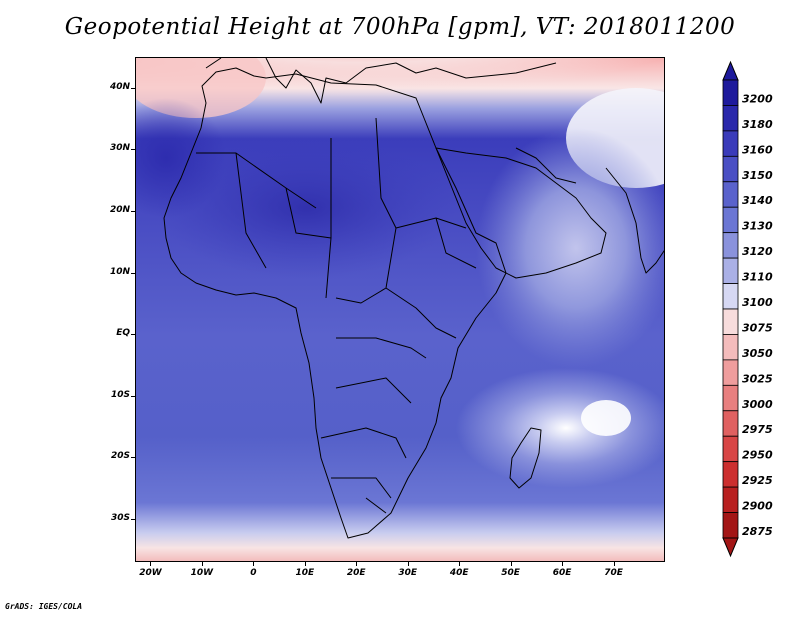 This screenshot has width=800, height=618. Describe the element at coordinates (757, 480) in the screenshot. I see `colorbar-level-label: 2925` at that location.